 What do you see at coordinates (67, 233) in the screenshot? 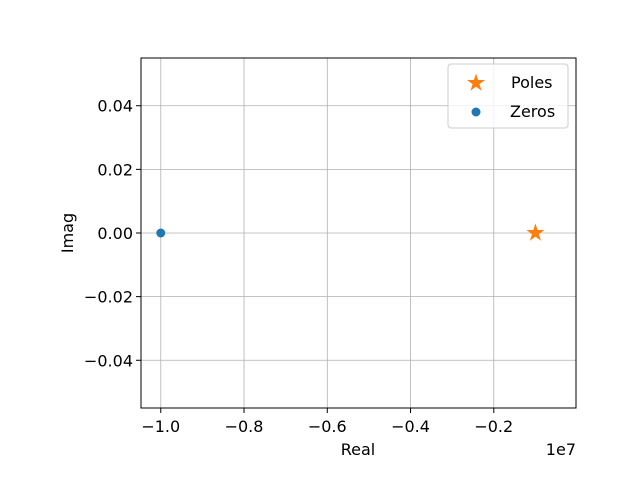
I see `y-axis-label: Imag` at bounding box center [67, 233].